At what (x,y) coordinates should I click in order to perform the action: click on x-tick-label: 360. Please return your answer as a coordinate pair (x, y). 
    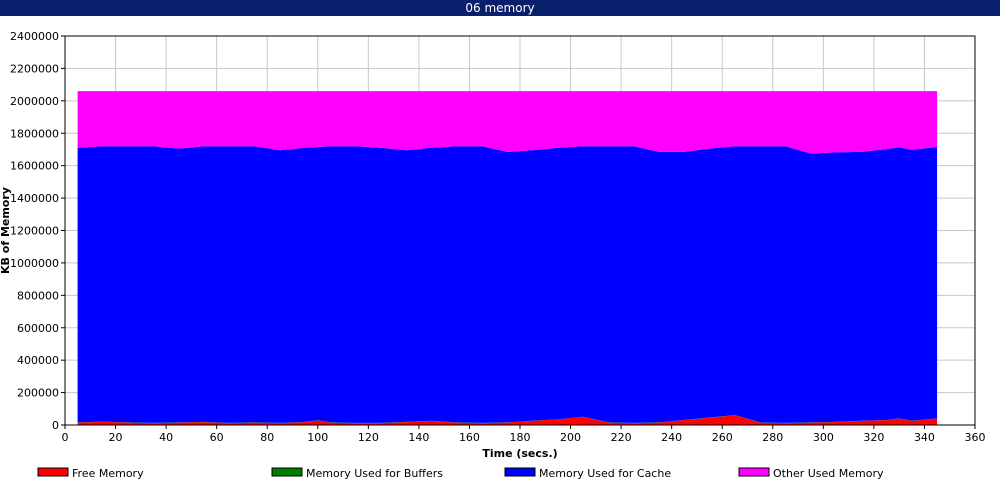
    Looking at the image, I should click on (975, 437).